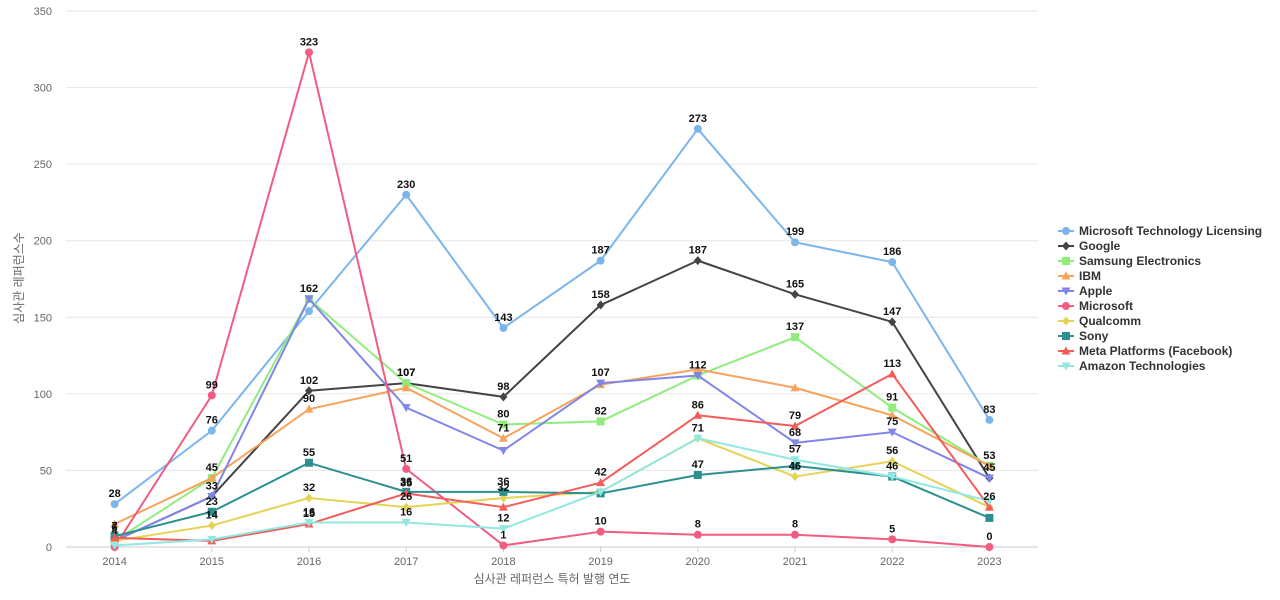 The image size is (1280, 600). I want to click on legend-item: Meta Platforms (Facebook), so click(1145, 351).